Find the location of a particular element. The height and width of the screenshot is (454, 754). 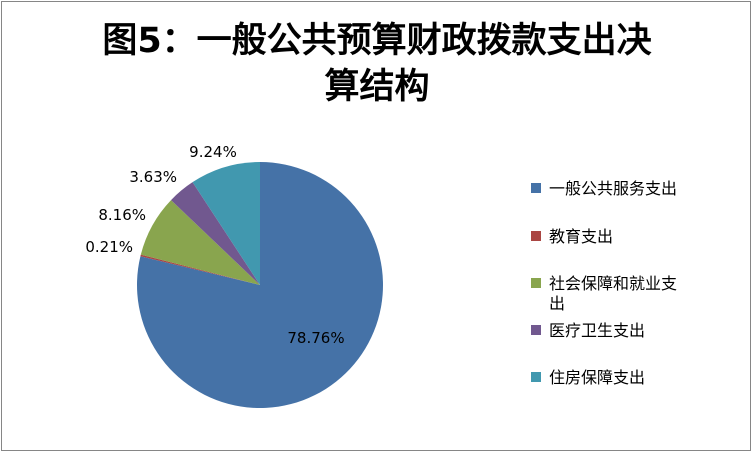

legend-label-2: 社会保障和就业支 is located at coordinates (613, 283).